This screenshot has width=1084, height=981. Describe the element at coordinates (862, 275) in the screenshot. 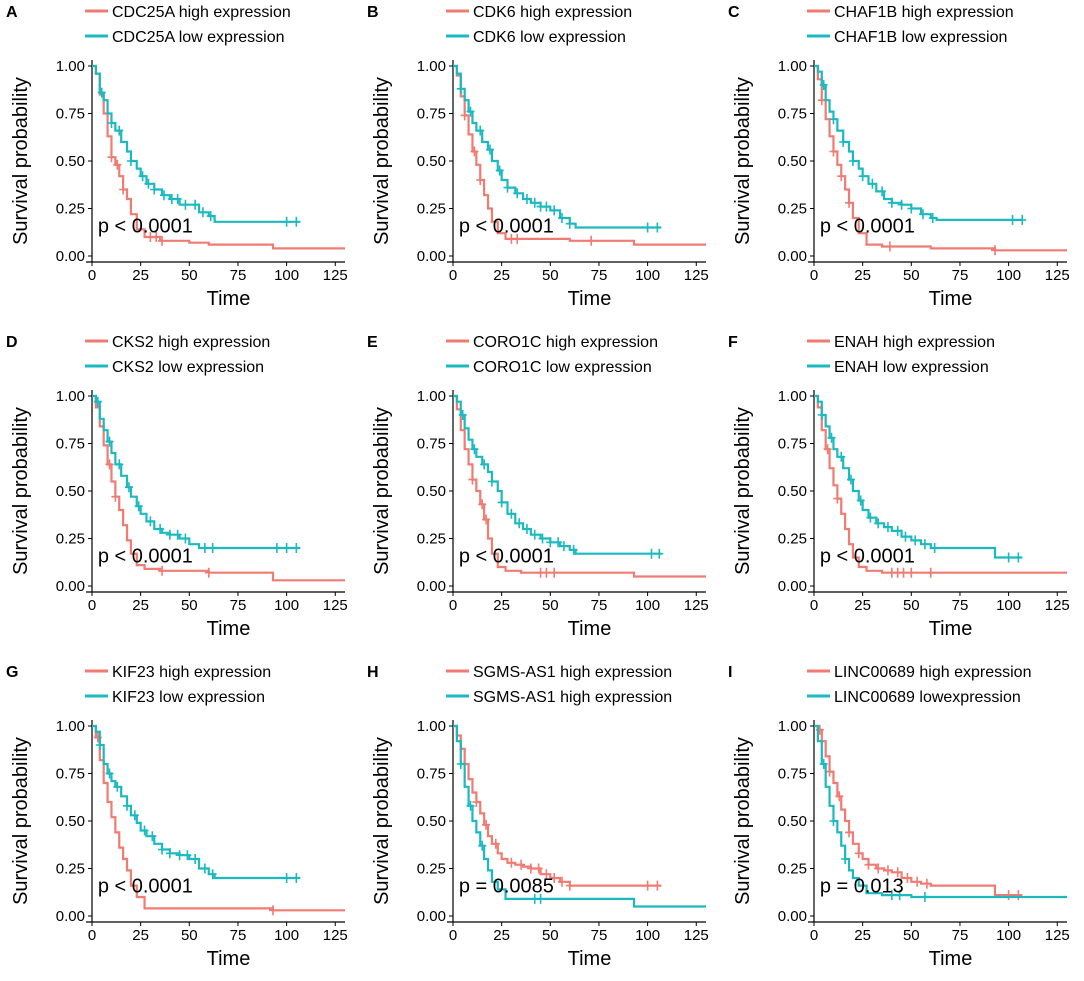

I see `x-tick-label: 25` at that location.